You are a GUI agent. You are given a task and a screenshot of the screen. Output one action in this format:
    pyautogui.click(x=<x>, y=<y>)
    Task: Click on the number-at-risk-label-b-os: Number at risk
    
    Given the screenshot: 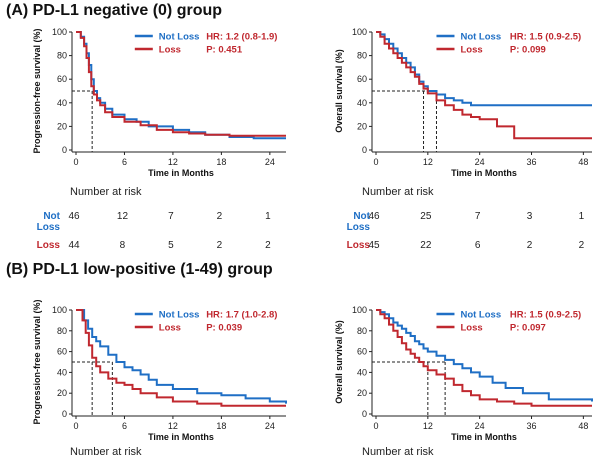 What is the action you would take?
    pyautogui.click(x=398, y=452)
    